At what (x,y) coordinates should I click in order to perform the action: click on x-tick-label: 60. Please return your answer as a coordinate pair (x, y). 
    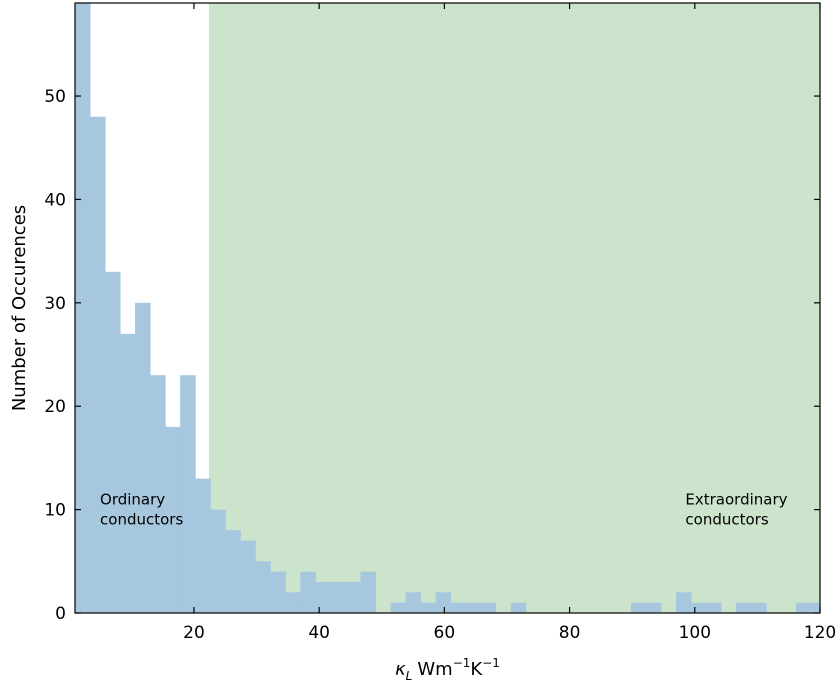
    Looking at the image, I should click on (445, 633).